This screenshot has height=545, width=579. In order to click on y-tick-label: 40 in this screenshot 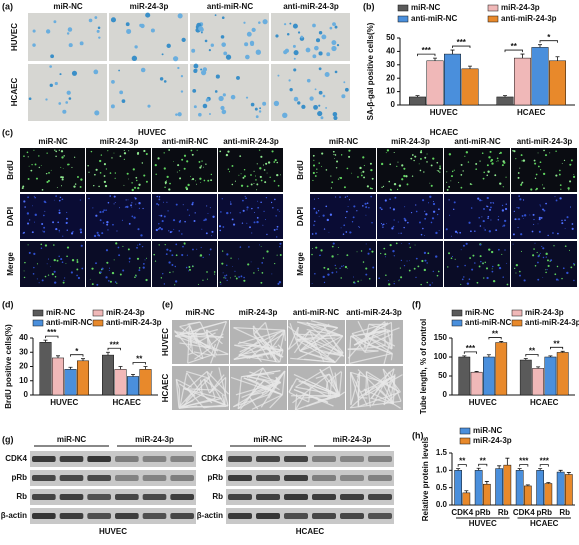, I will do `click(390, 51)`.